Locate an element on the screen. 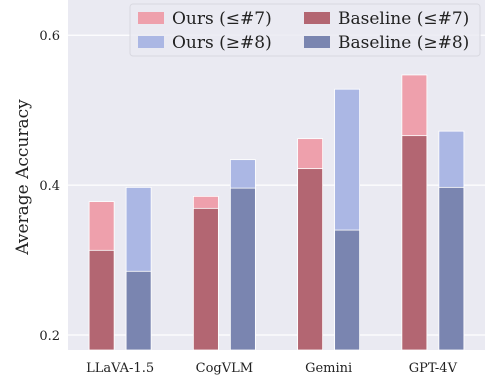 This screenshot has width=485, height=383. x-tick-label: Gemini is located at coordinates (328, 368).